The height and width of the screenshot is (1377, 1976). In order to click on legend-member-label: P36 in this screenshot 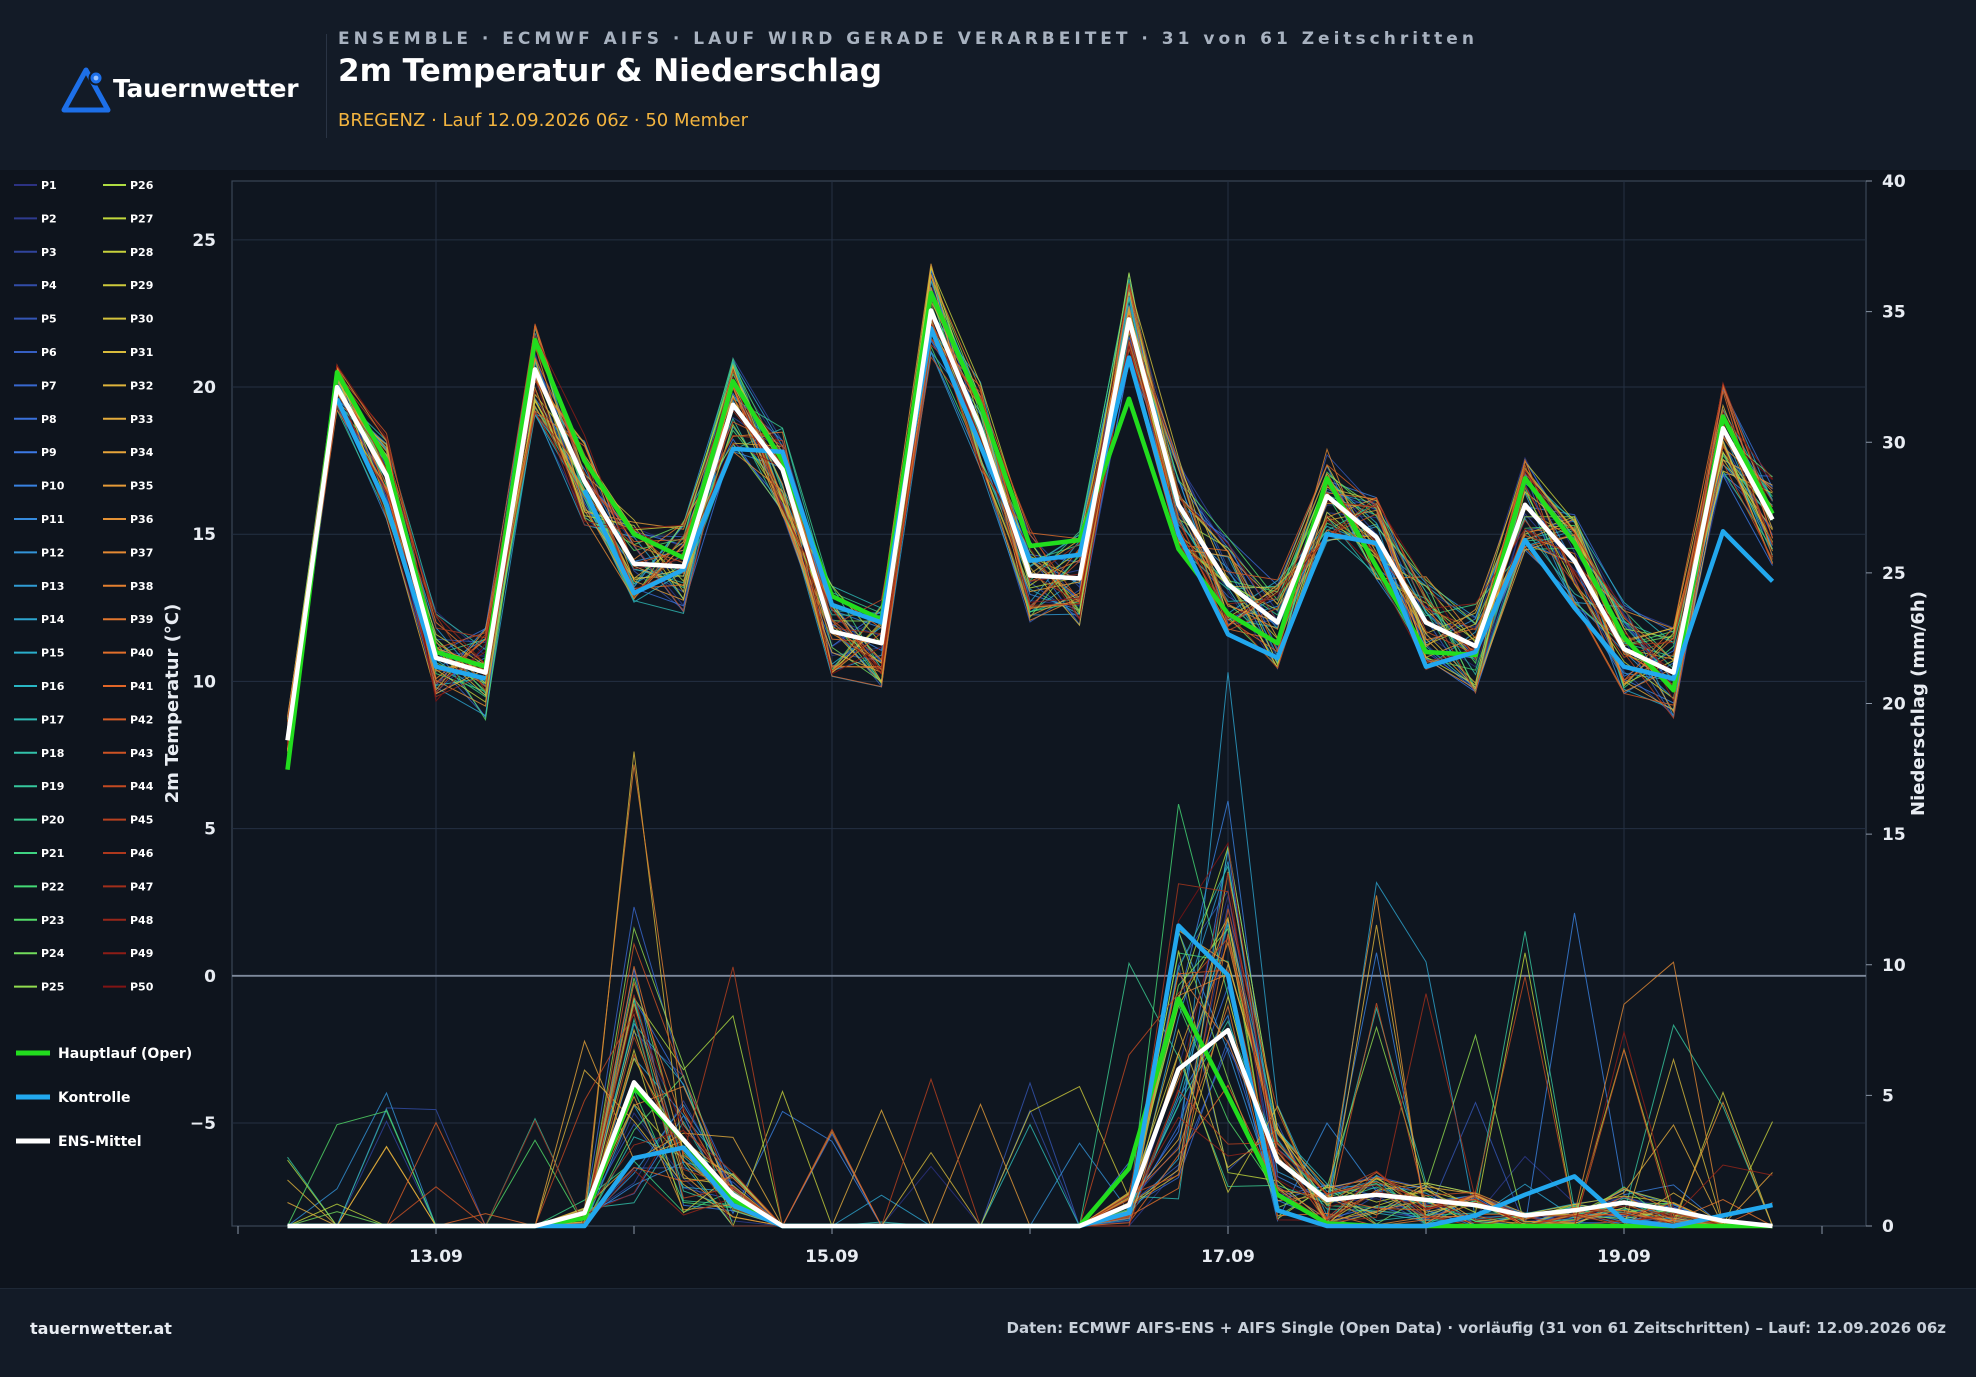, I will do `click(142, 519)`.